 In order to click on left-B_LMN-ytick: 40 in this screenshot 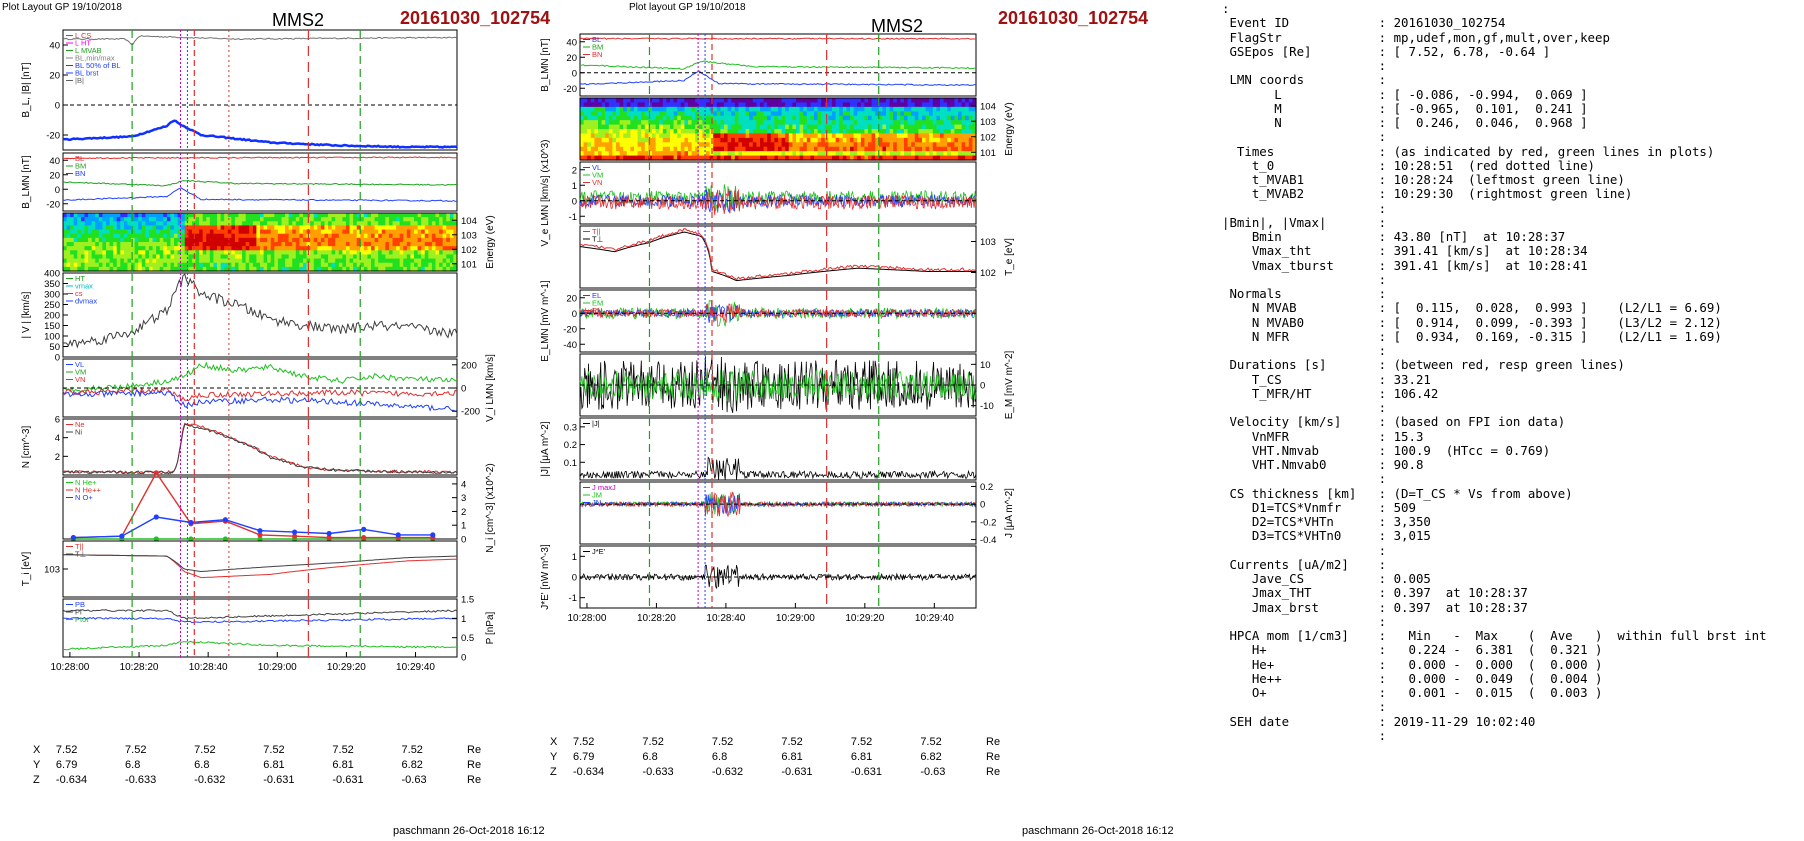, I will do `click(54, 161)`.